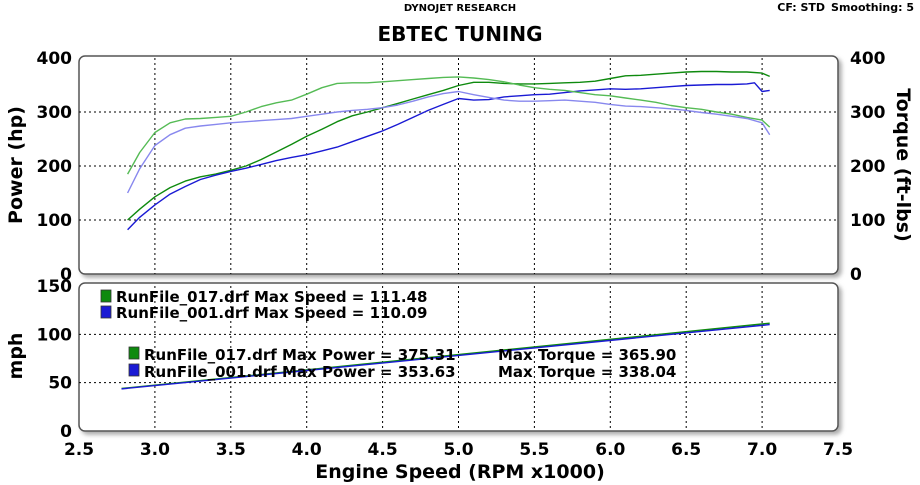  I want to click on torque-axis-label: Torque (ft-lbs), so click(903, 165).